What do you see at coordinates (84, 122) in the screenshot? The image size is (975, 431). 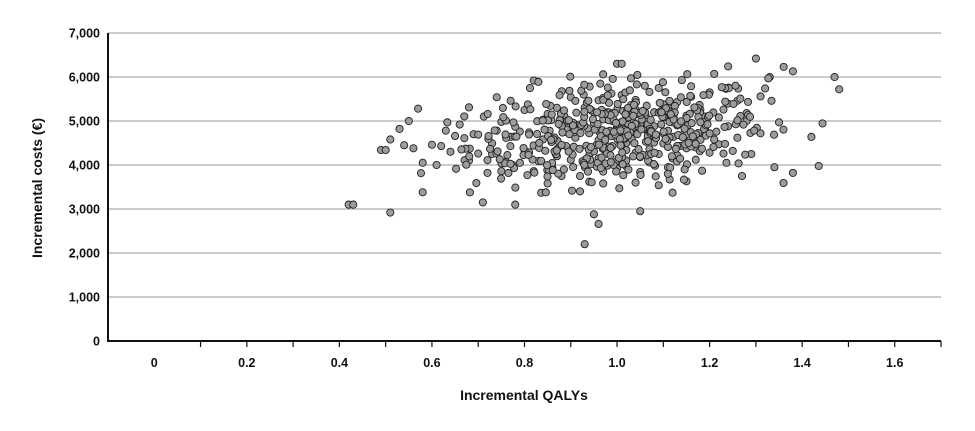 I see `y-tick-label: 5,000` at bounding box center [84, 122].